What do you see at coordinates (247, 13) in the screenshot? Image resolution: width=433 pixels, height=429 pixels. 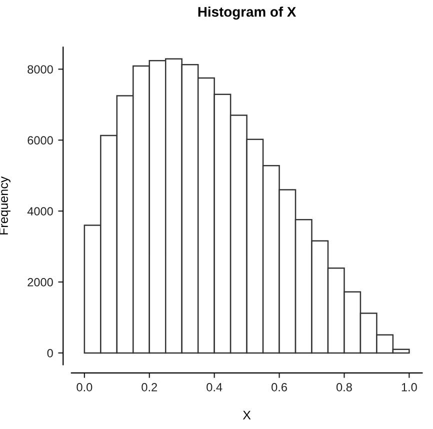 I see `chart-title: Histogram of X` at bounding box center [247, 13].